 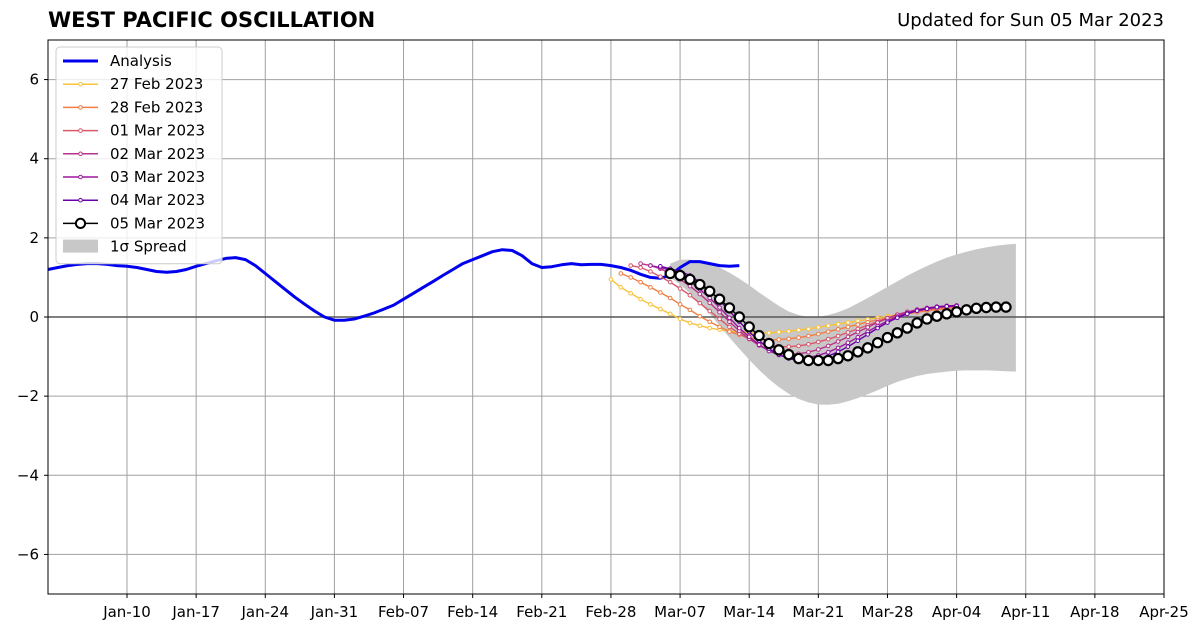 What do you see at coordinates (28, 475) in the screenshot?
I see `y-tick-label: −4` at bounding box center [28, 475].